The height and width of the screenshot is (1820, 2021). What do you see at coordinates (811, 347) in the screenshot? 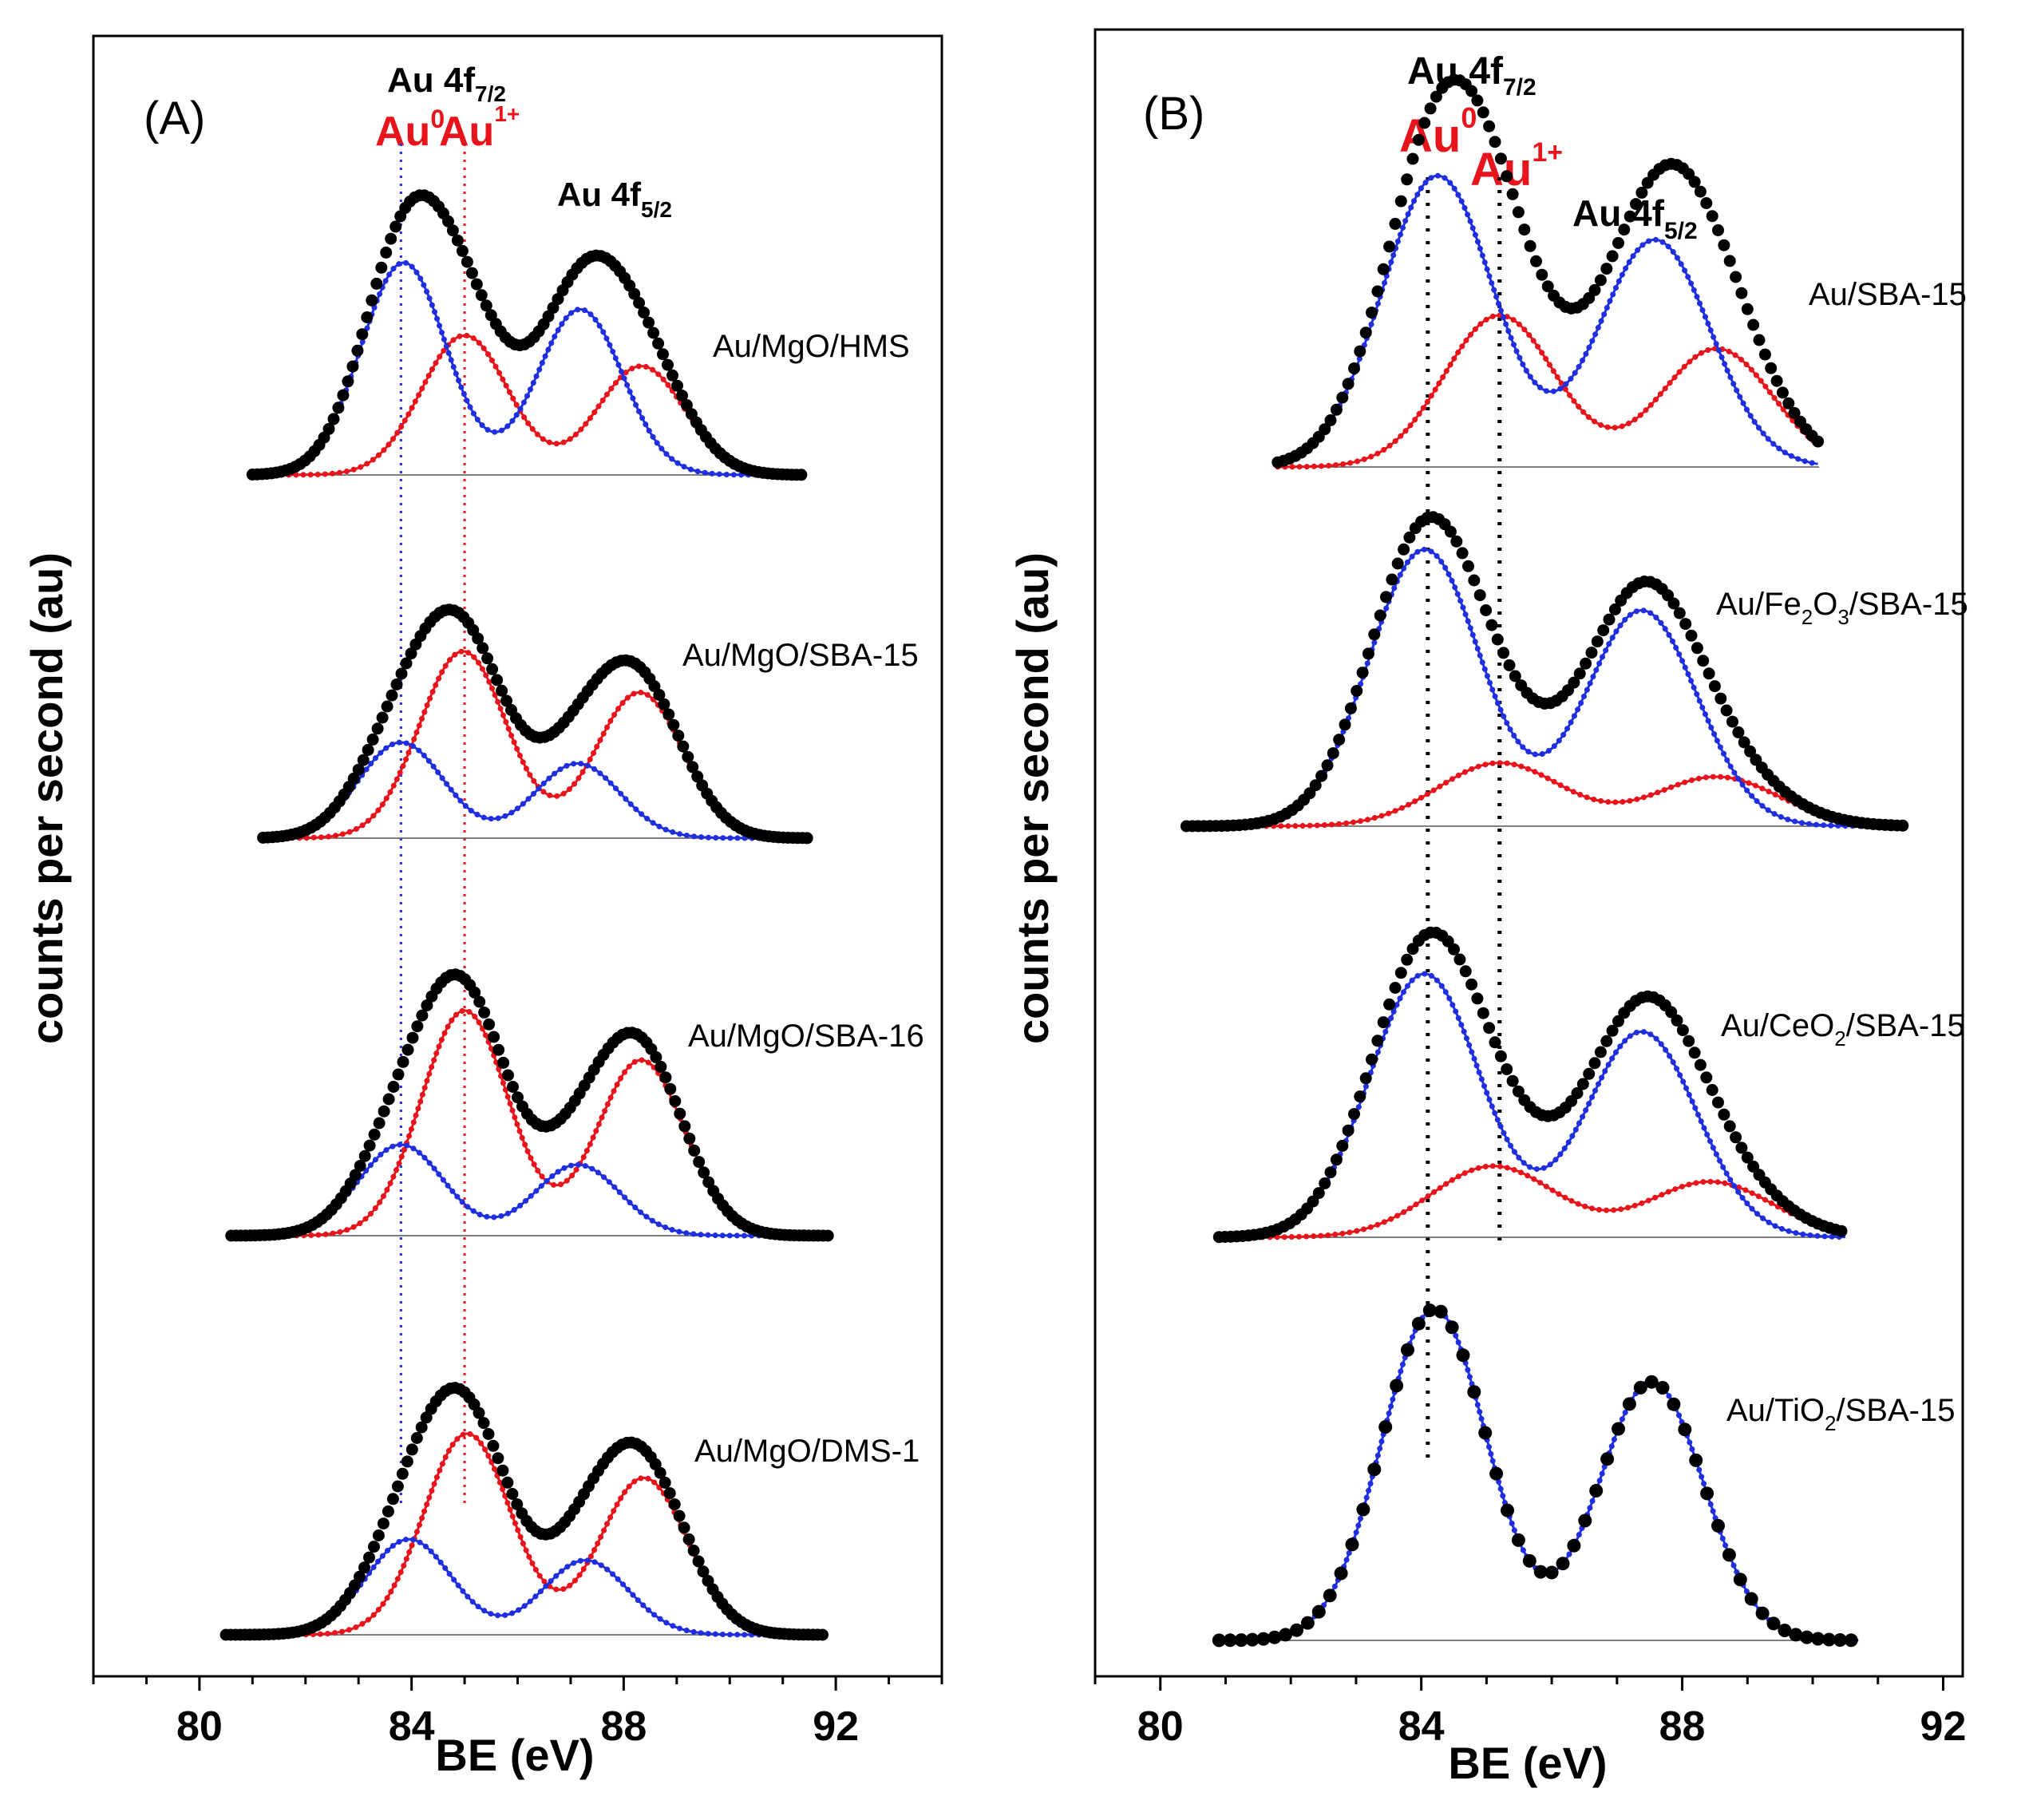
I see `panel-a-sample-label: Au/MgO/HMS` at bounding box center [811, 347].